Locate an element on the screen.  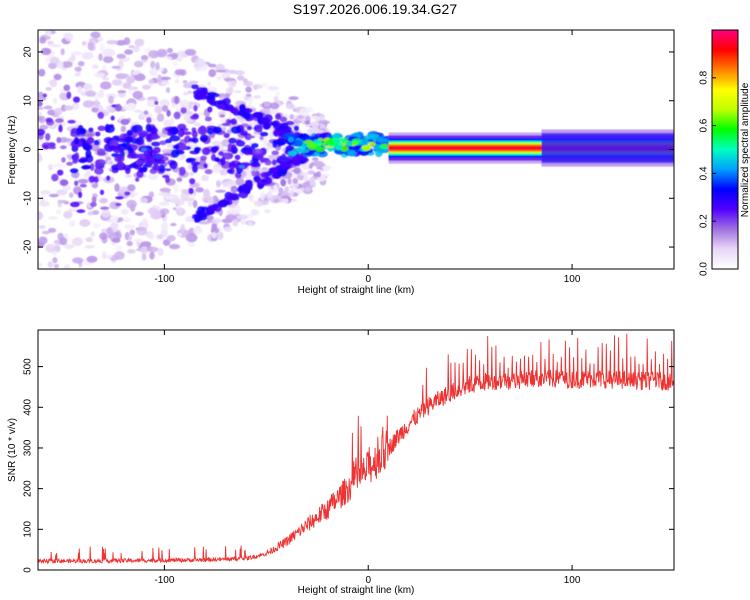
heatmap-xtick-label: 0 is located at coordinates (368, 279).